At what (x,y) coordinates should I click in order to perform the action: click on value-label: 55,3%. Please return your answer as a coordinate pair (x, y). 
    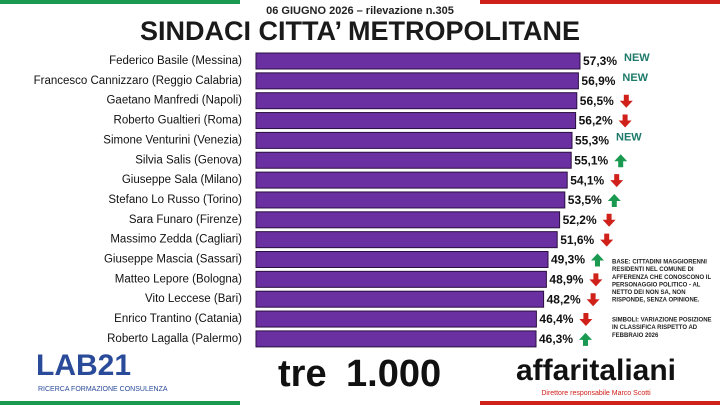
    Looking at the image, I should click on (592, 141).